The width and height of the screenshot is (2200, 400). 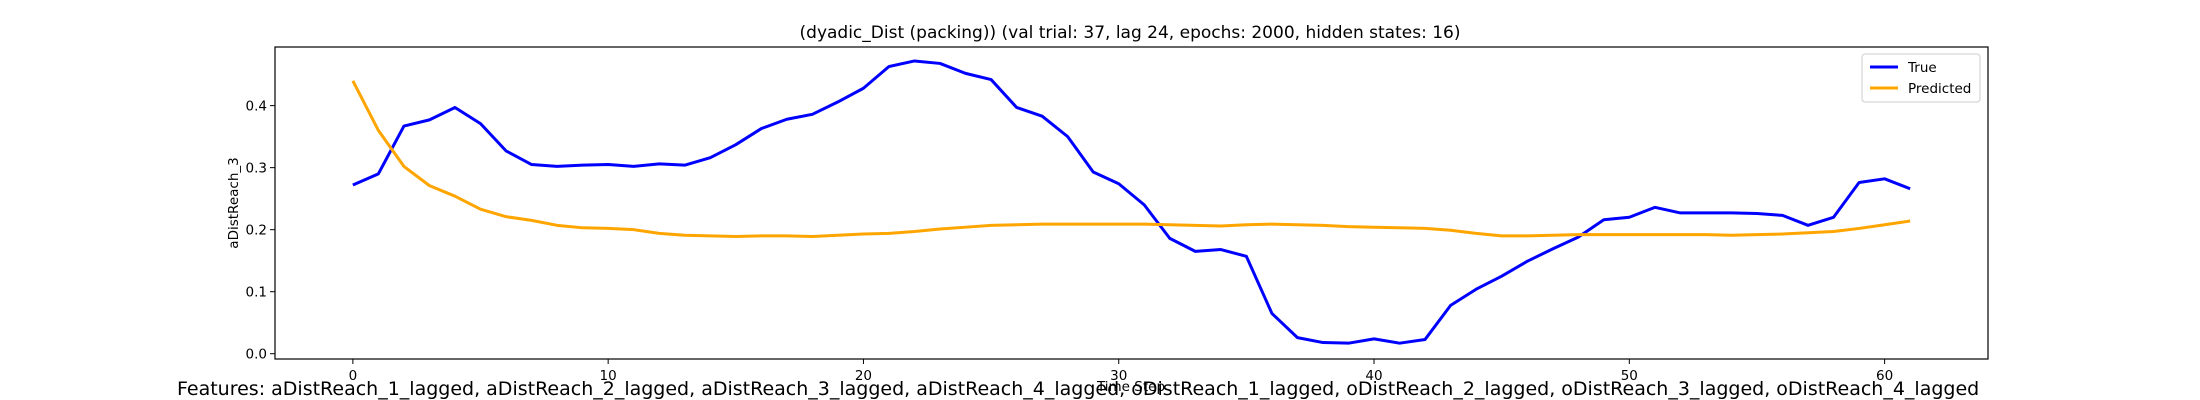 What do you see at coordinates (1118, 376) in the screenshot?
I see `x-tick-label: 30` at bounding box center [1118, 376].